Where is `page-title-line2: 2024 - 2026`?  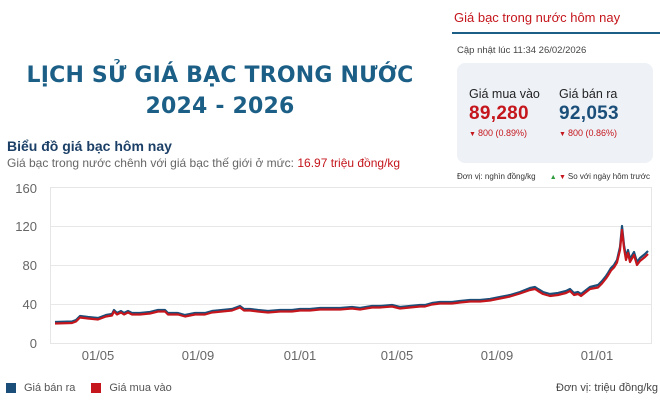 page-title-line2: 2024 - 2026 is located at coordinates (220, 106).